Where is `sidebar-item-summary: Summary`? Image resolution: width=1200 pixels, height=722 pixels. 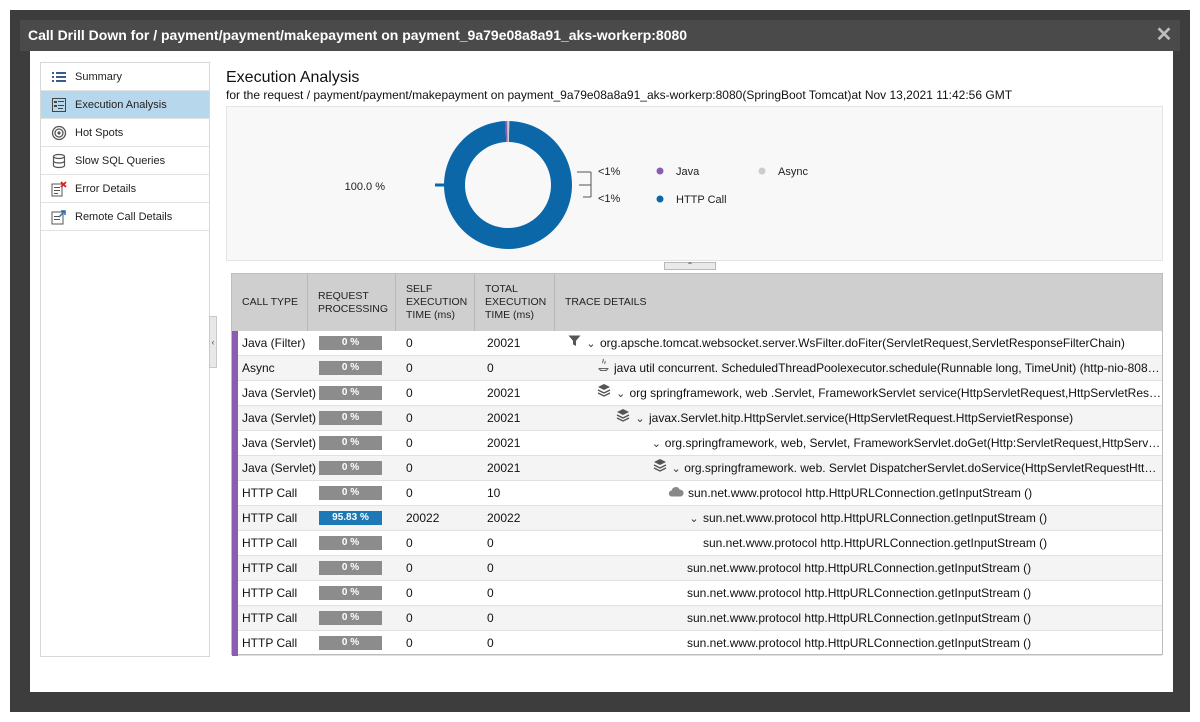
sidebar-item-summary: Summary is located at coordinates (125, 77).